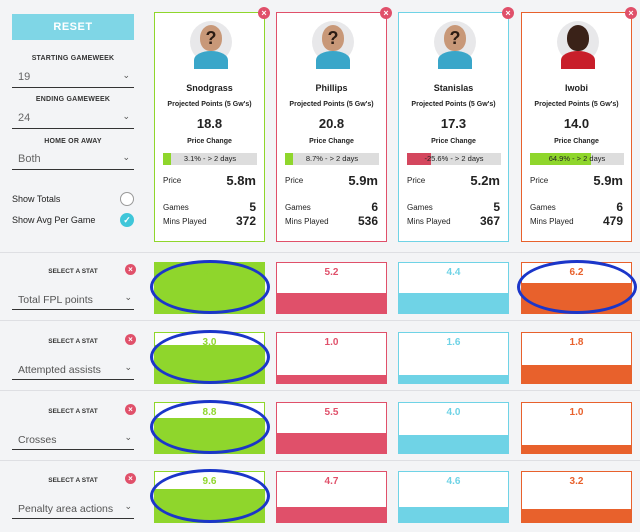  I want to click on starting-gameweek-select: 19 ⌄, so click(73, 77).